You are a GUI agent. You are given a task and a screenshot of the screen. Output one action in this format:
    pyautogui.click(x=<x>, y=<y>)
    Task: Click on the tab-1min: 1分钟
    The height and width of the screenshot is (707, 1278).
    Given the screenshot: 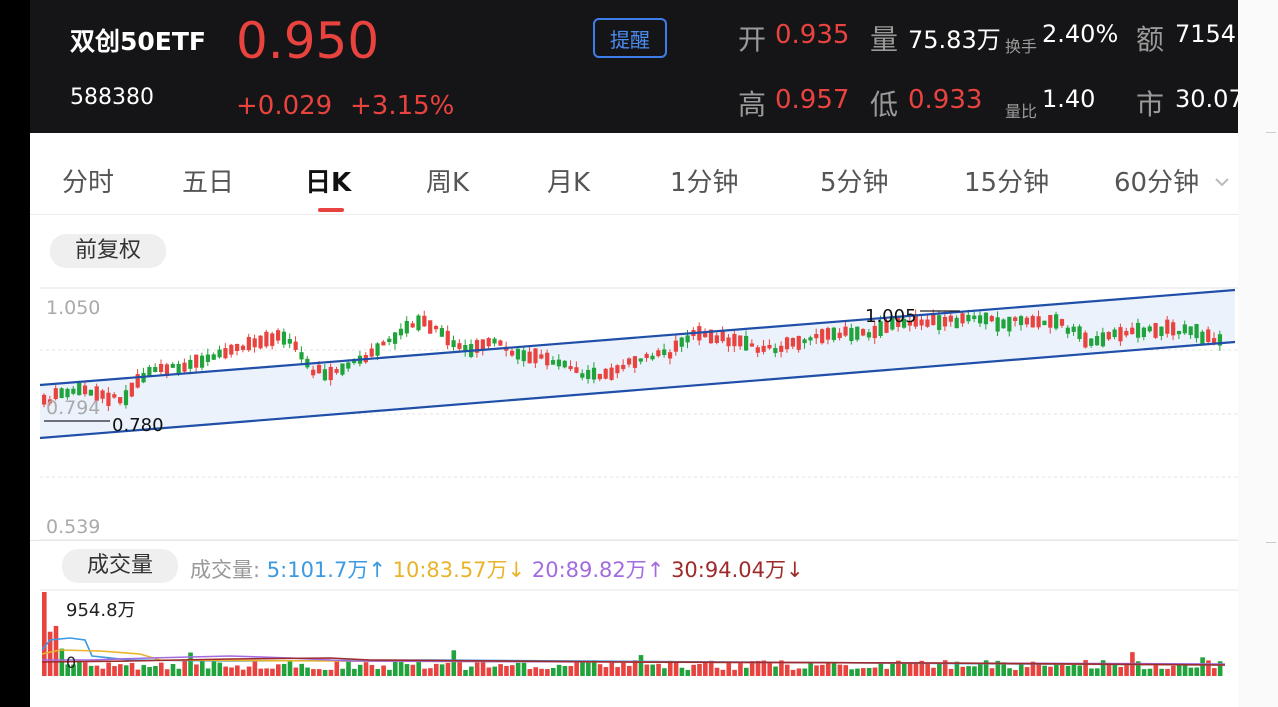 What is the action you would take?
    pyautogui.click(x=704, y=183)
    